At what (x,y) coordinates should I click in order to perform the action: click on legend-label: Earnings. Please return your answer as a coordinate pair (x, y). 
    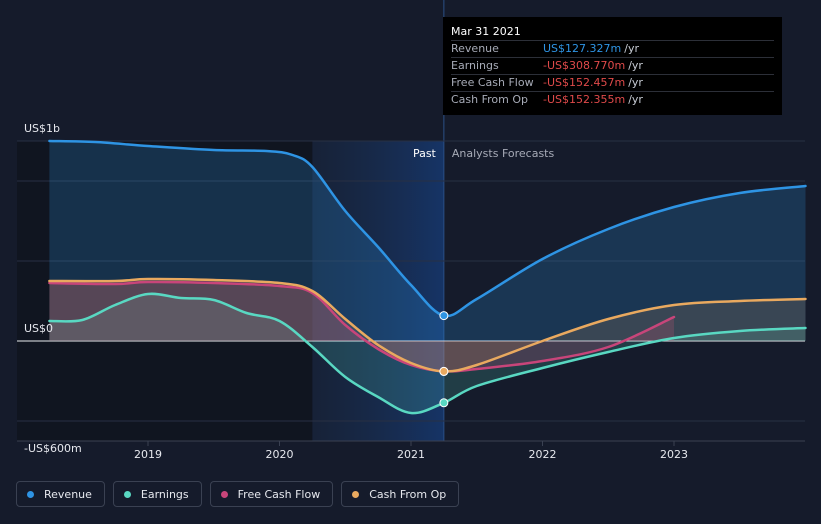
    Looking at the image, I should click on (164, 494).